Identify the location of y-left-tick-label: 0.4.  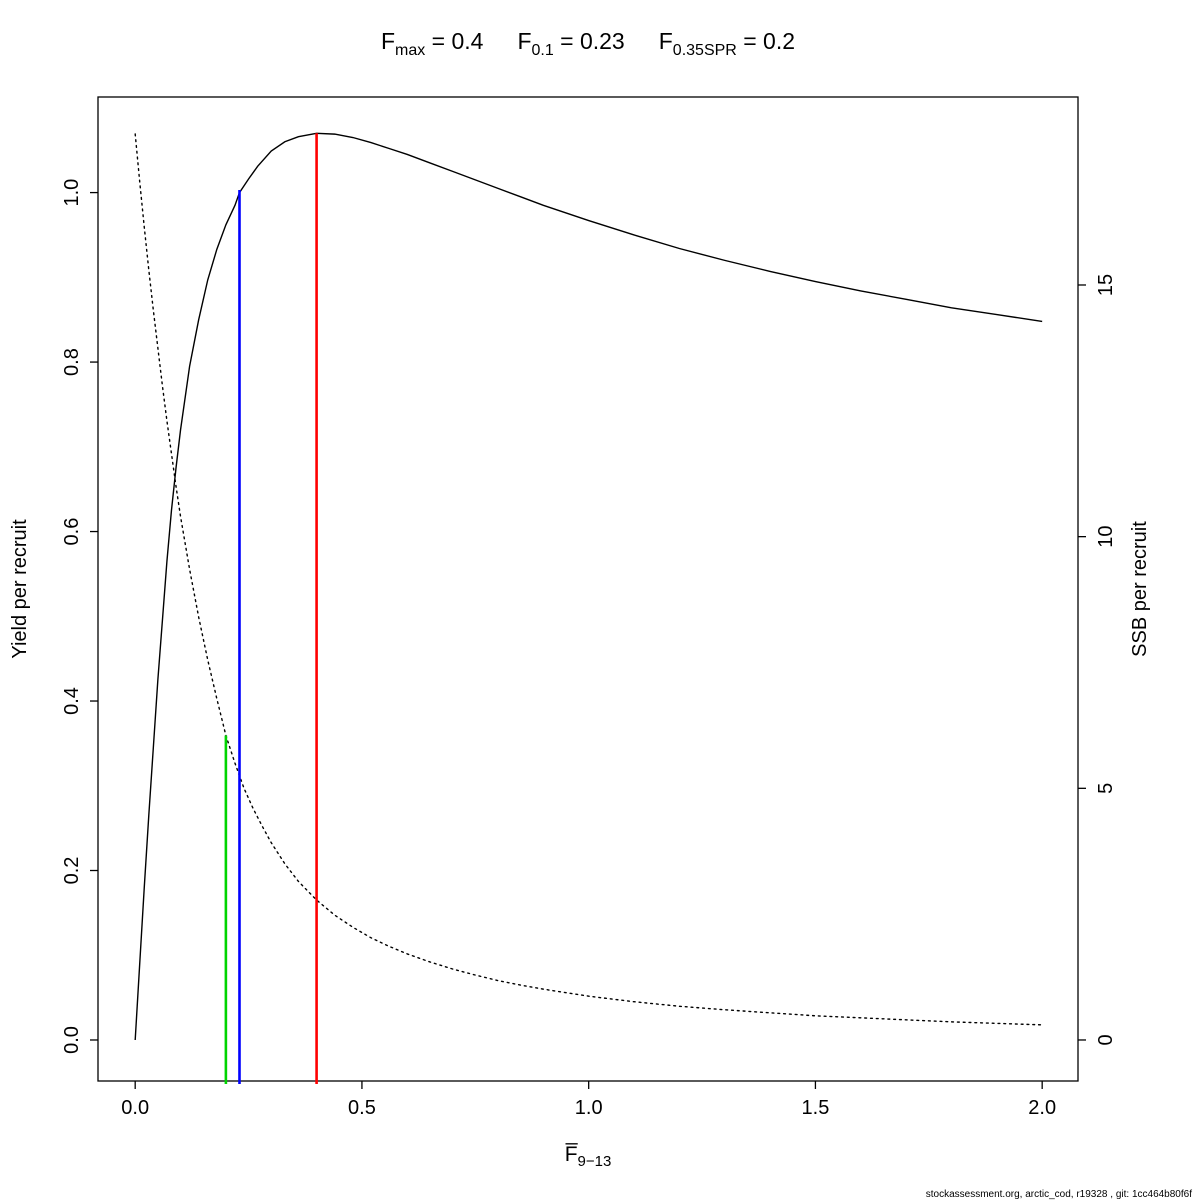
(72, 701).